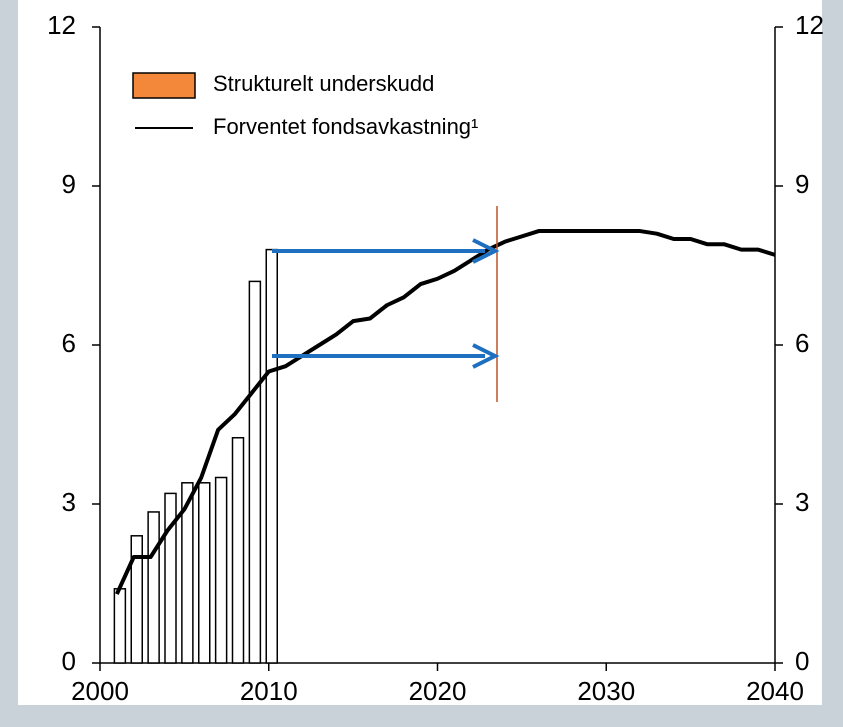  I want to click on y2-tick-label: 12, so click(809, 25).